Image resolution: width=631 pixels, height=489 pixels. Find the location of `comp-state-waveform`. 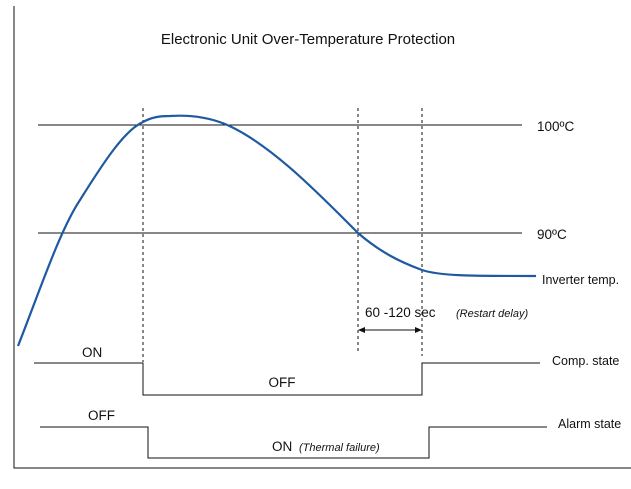

comp-state-waveform is located at coordinates (287, 379).